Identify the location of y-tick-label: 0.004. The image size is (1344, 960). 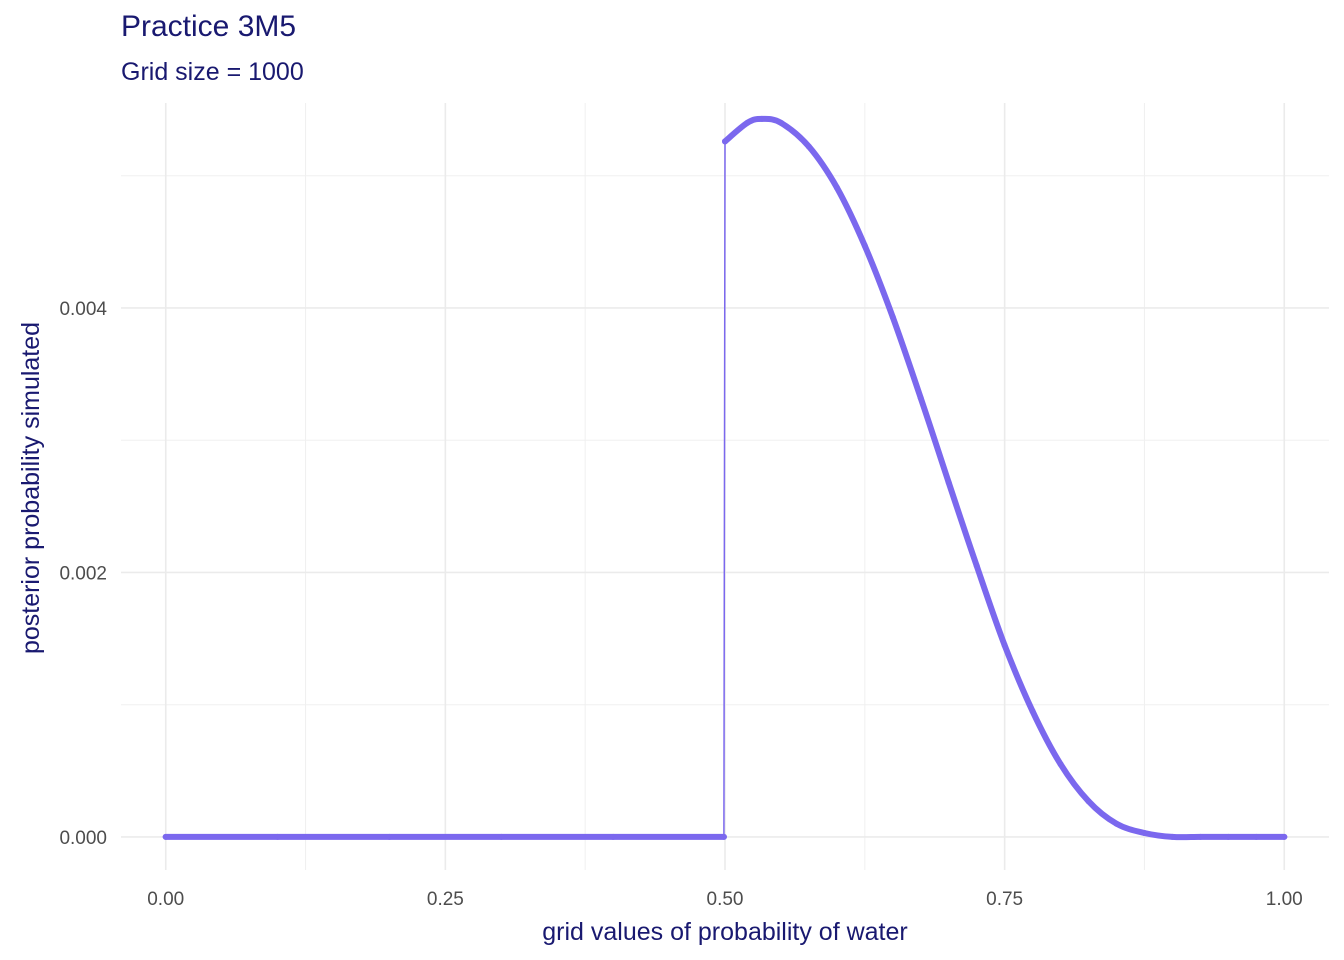
(83, 309).